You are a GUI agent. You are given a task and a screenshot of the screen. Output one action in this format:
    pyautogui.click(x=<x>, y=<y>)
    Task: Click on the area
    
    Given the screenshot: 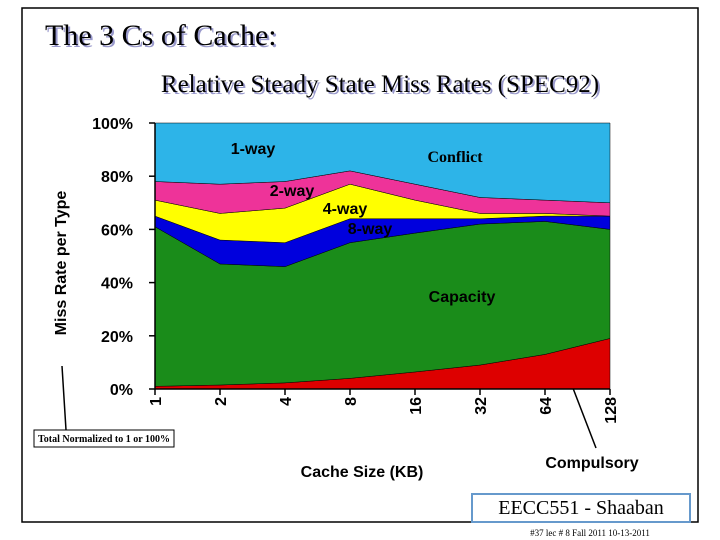 What is the action you would take?
    pyautogui.click(x=382, y=163)
    